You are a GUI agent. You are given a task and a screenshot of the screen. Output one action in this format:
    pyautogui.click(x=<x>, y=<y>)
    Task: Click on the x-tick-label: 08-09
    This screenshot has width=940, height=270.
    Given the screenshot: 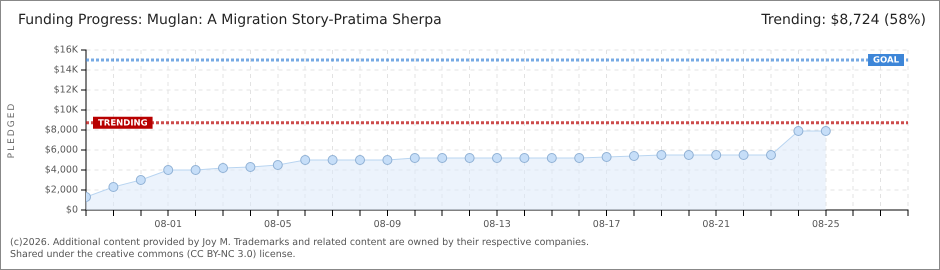 What is the action you would take?
    pyautogui.click(x=388, y=224)
    